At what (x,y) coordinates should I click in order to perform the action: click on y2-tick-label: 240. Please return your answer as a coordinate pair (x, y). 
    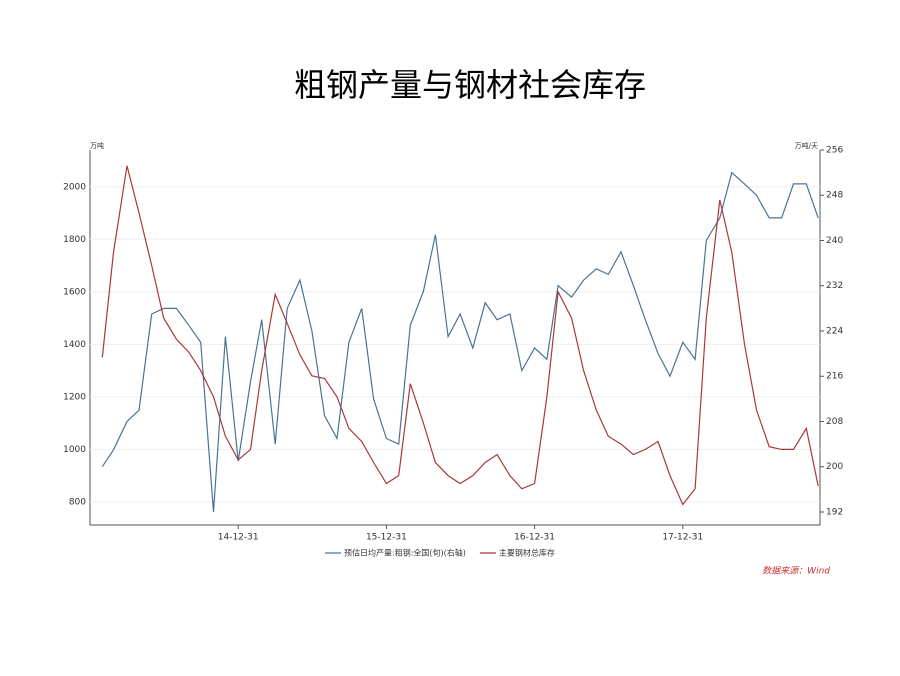
    Looking at the image, I should click on (834, 241).